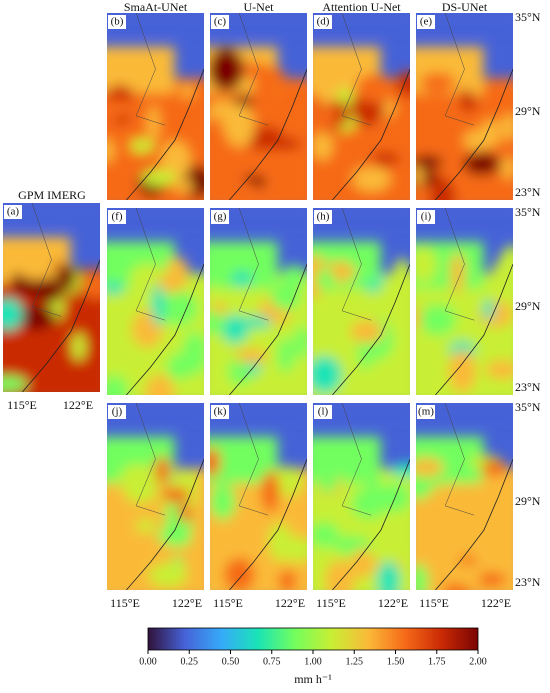 Image resolution: width=550 pixels, height=693 pixels. What do you see at coordinates (190, 661) in the screenshot?
I see `colorbar-tick-label: 0.25` at bounding box center [190, 661].